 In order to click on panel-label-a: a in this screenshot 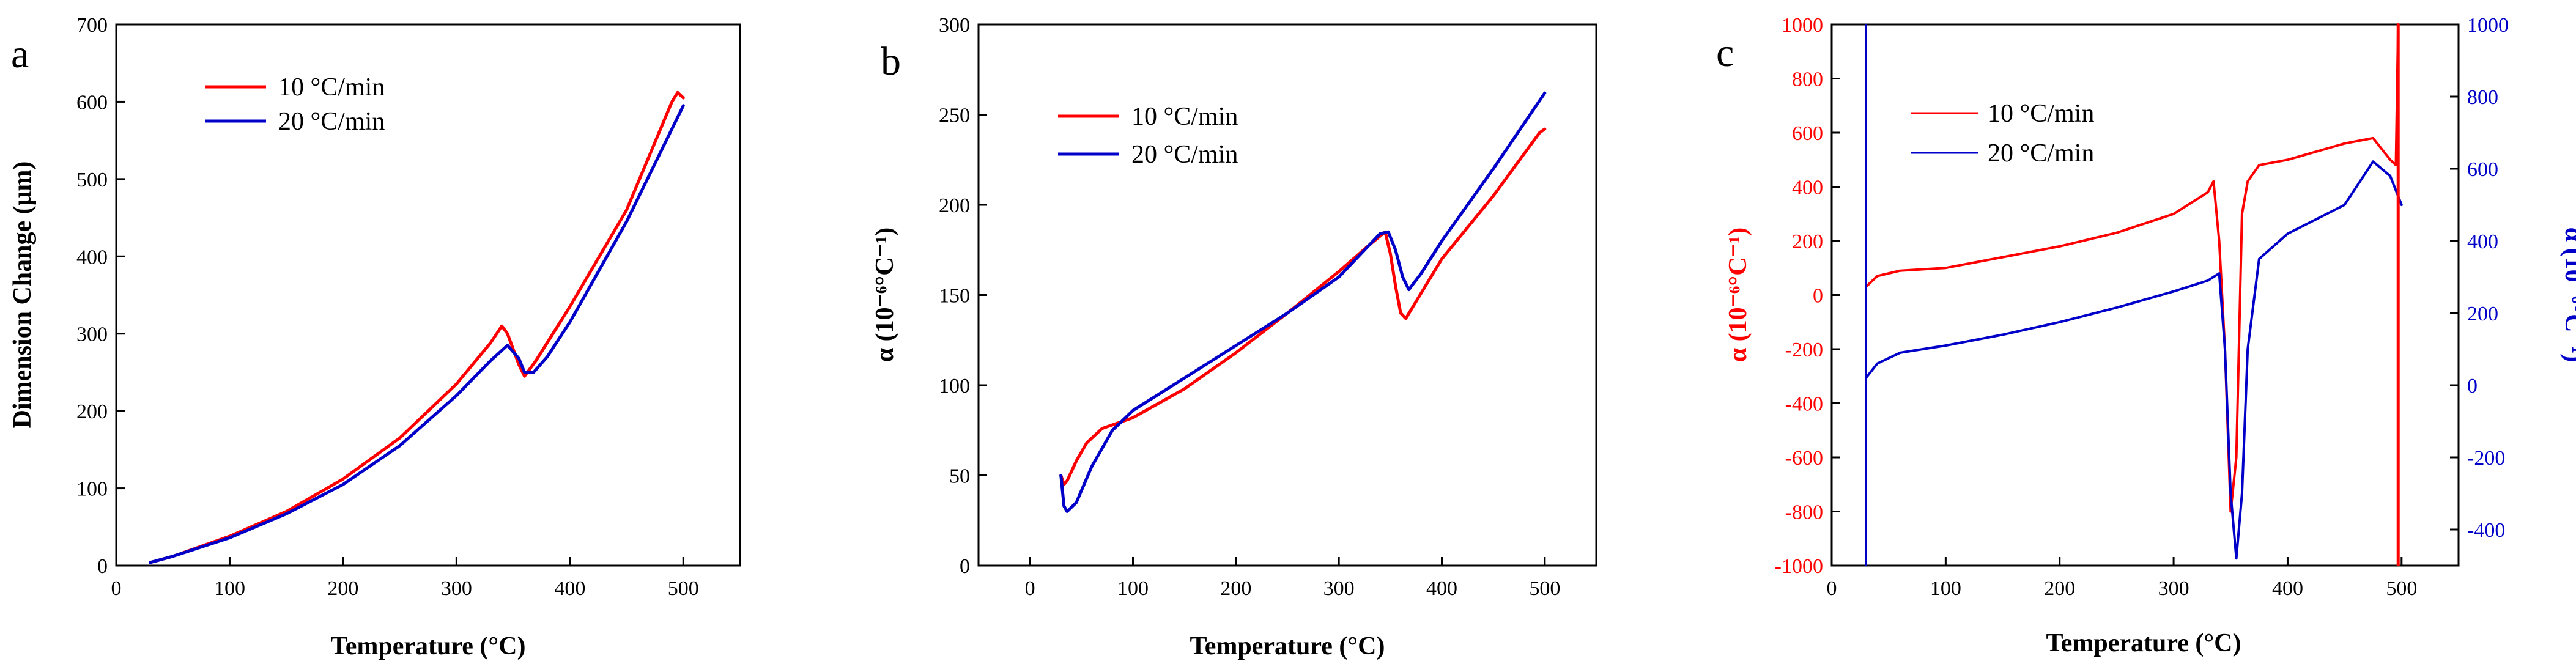, I will do `click(20, 54)`.